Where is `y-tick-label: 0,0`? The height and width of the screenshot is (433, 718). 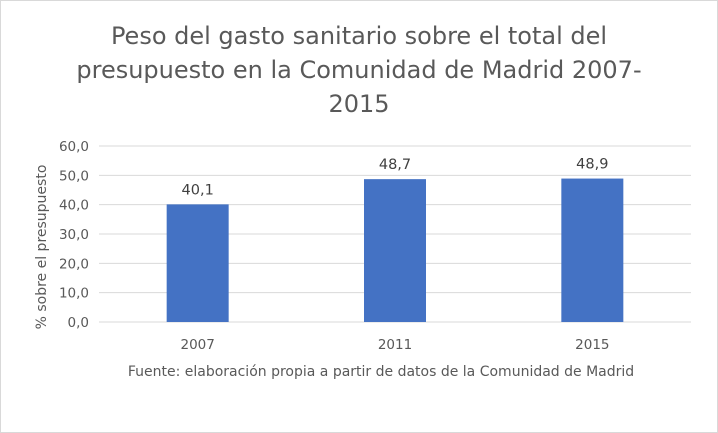 y-tick-label: 0,0 is located at coordinates (78, 323).